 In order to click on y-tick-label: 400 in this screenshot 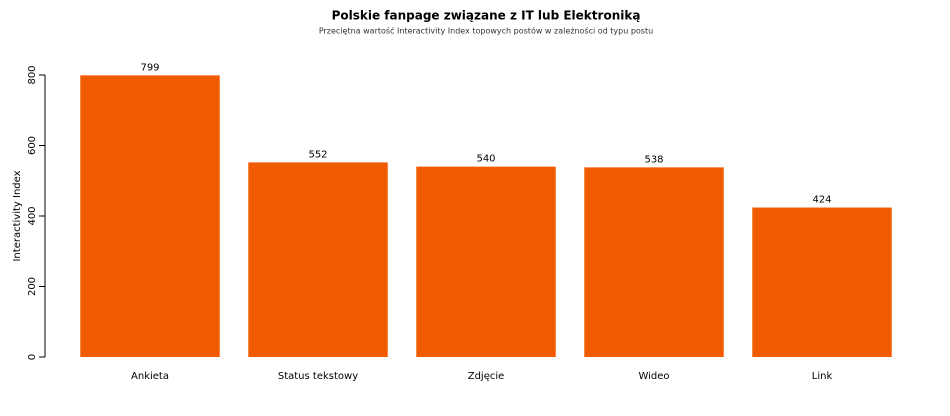, I will do `click(32, 215)`.